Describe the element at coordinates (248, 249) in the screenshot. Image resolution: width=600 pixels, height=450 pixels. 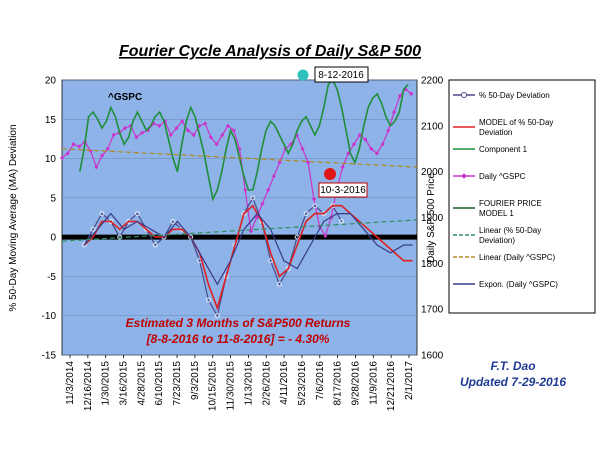
I see `series-line-expon-daily-gspc-` at that location.